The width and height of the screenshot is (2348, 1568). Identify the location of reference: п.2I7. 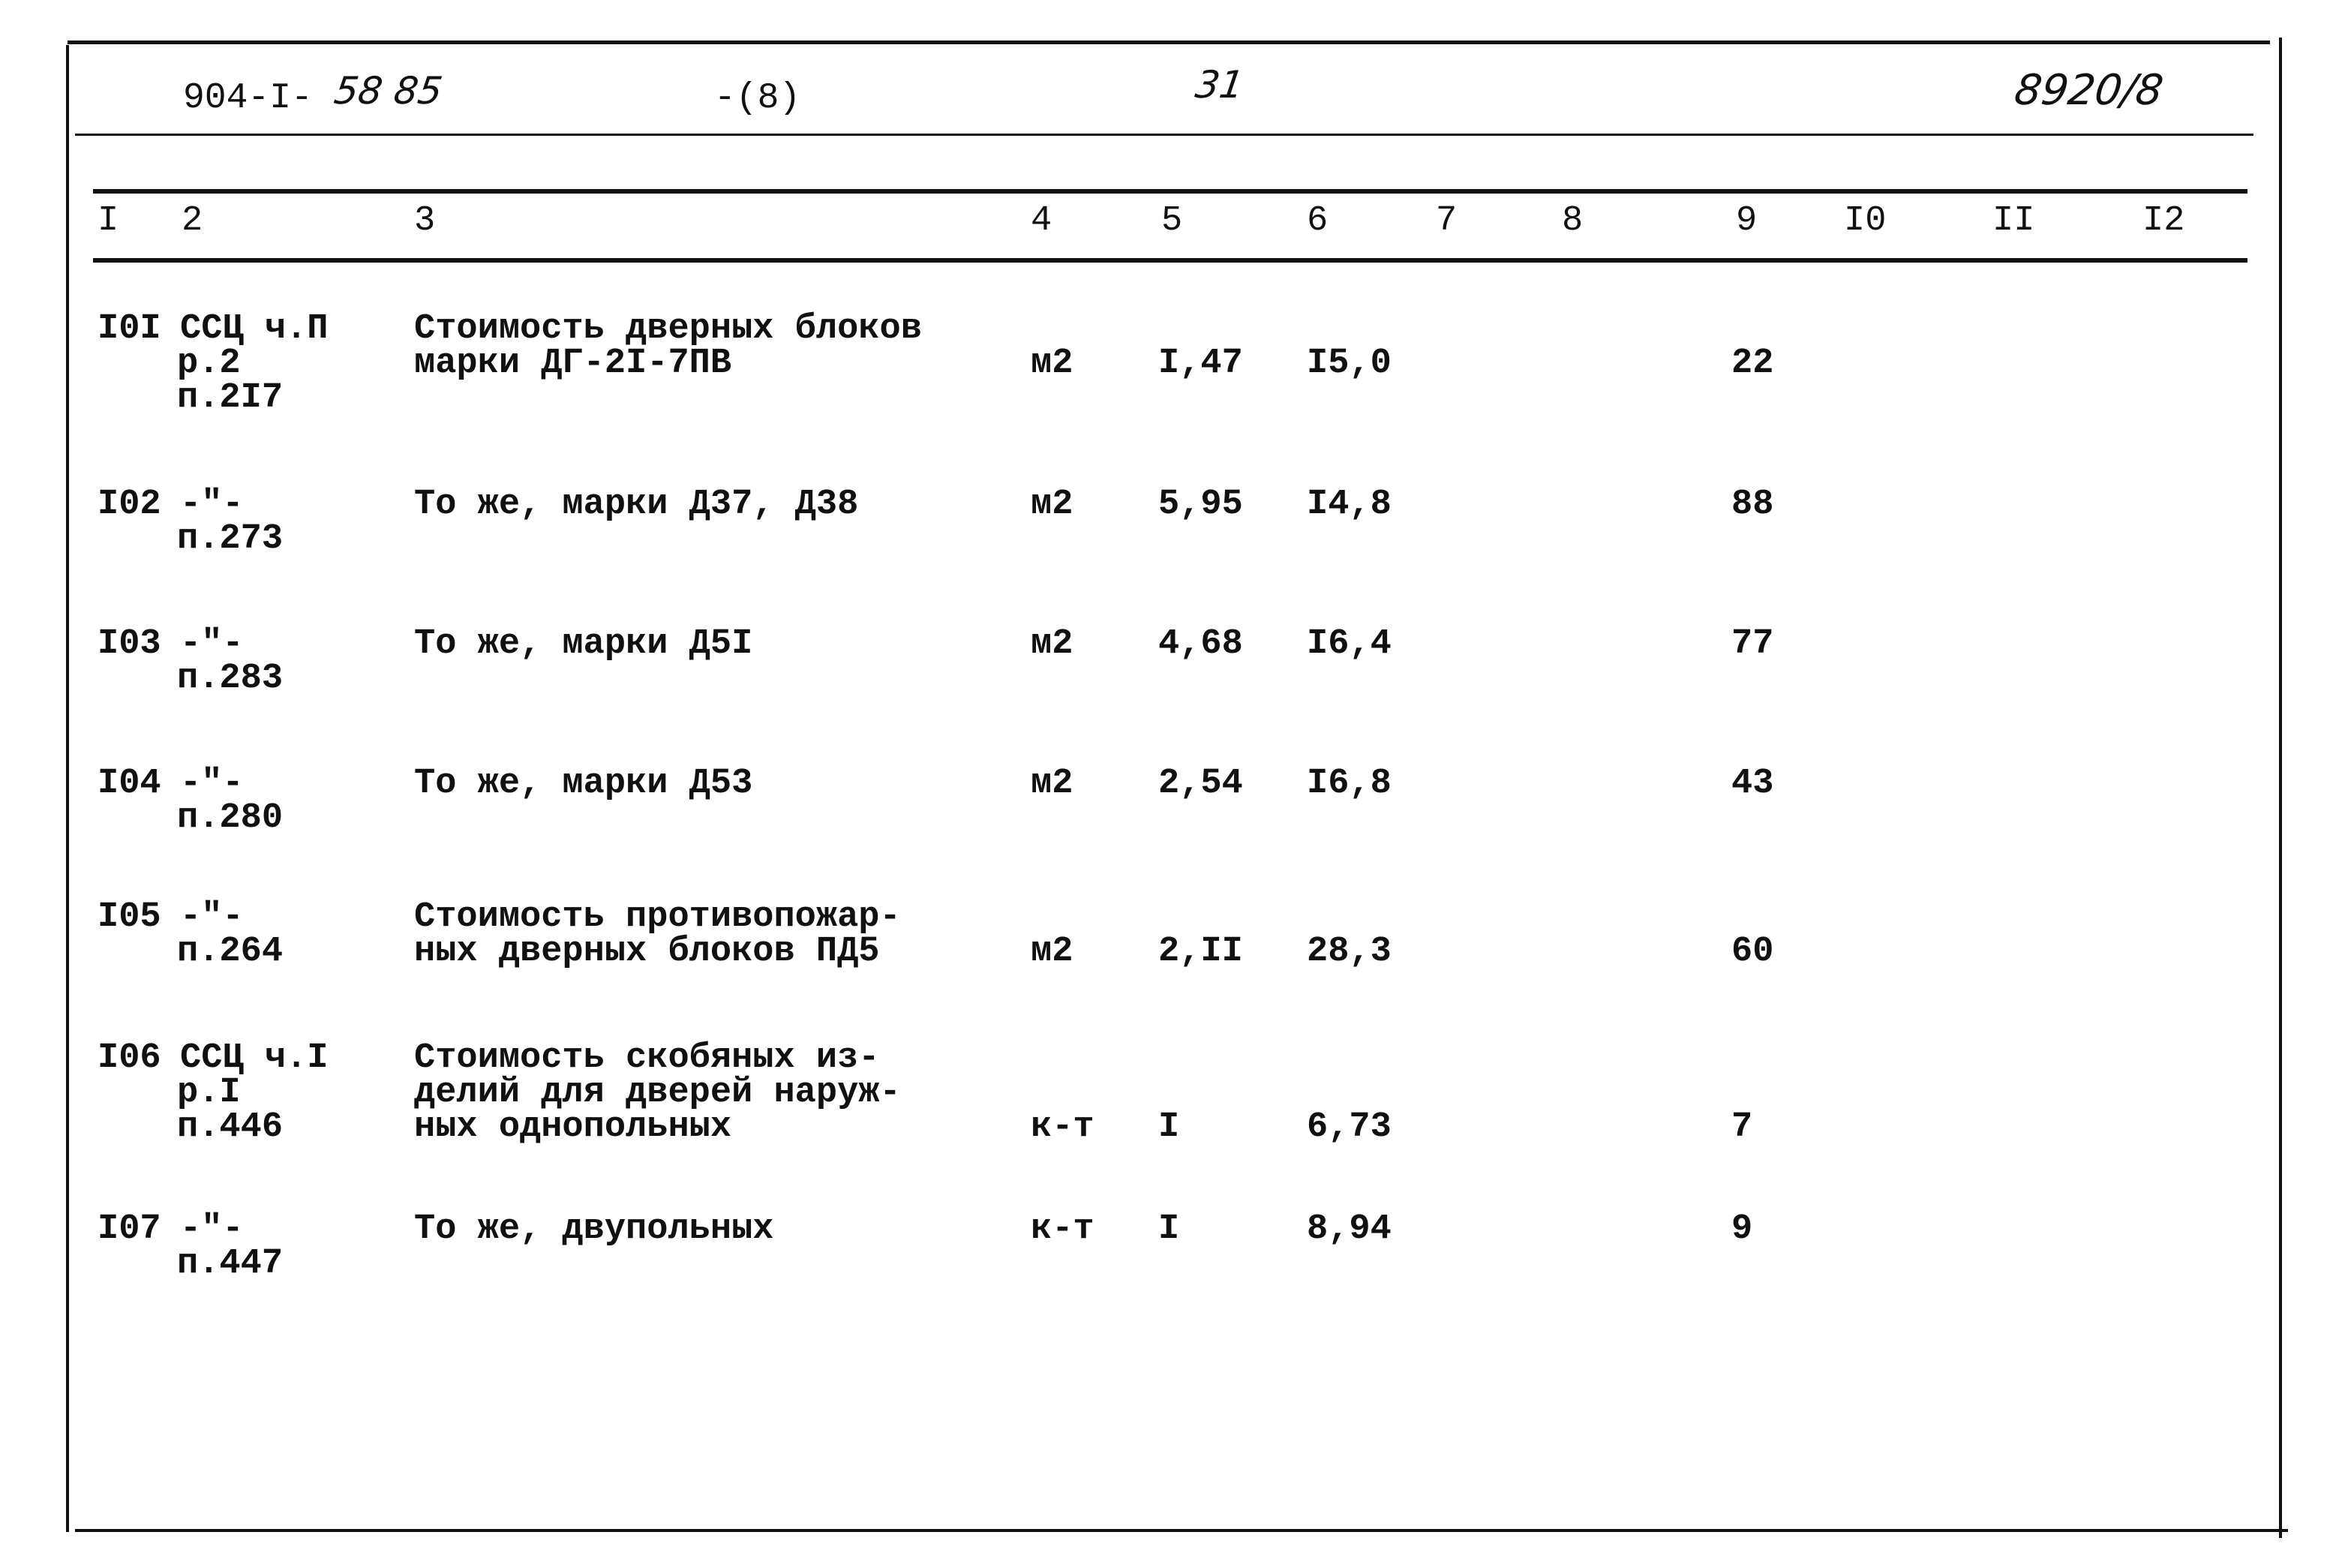
(231, 398).